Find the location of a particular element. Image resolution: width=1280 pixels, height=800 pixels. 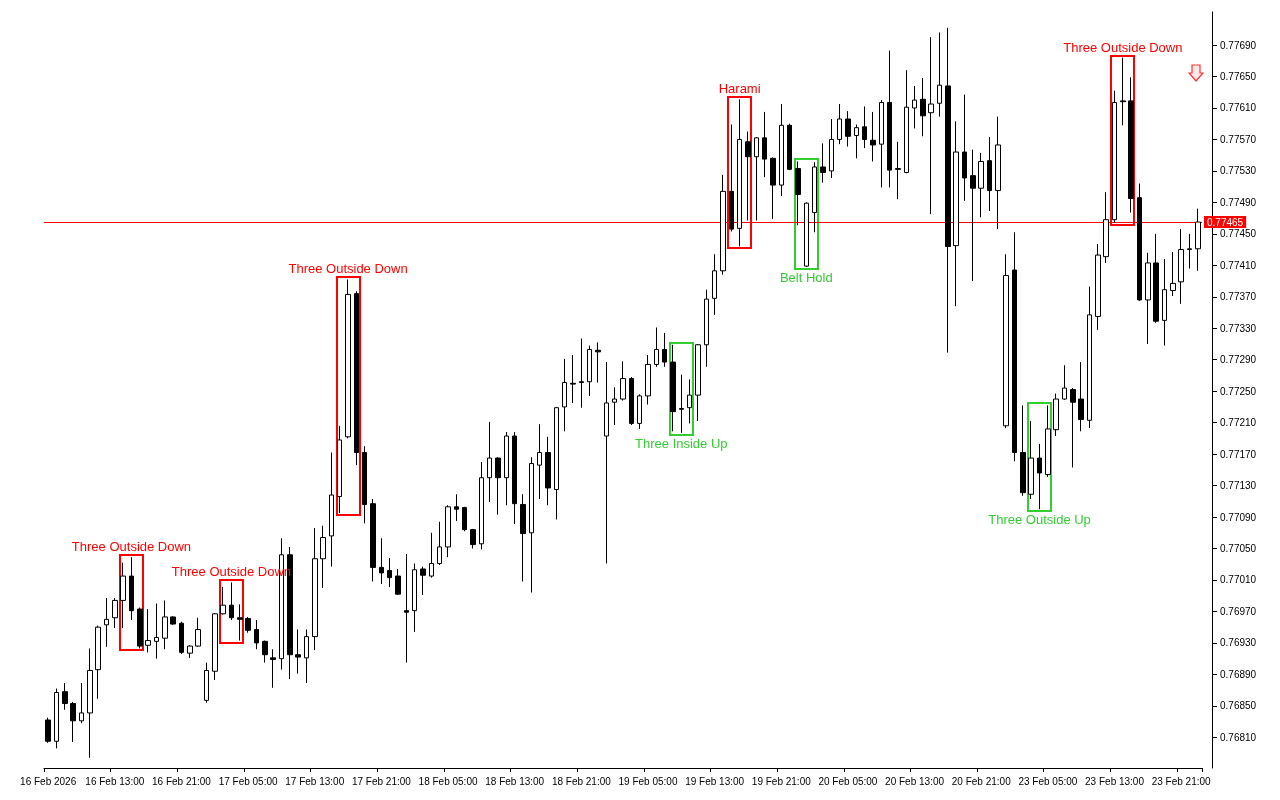

y-tick-label: 0.77690 is located at coordinates (1238, 45).